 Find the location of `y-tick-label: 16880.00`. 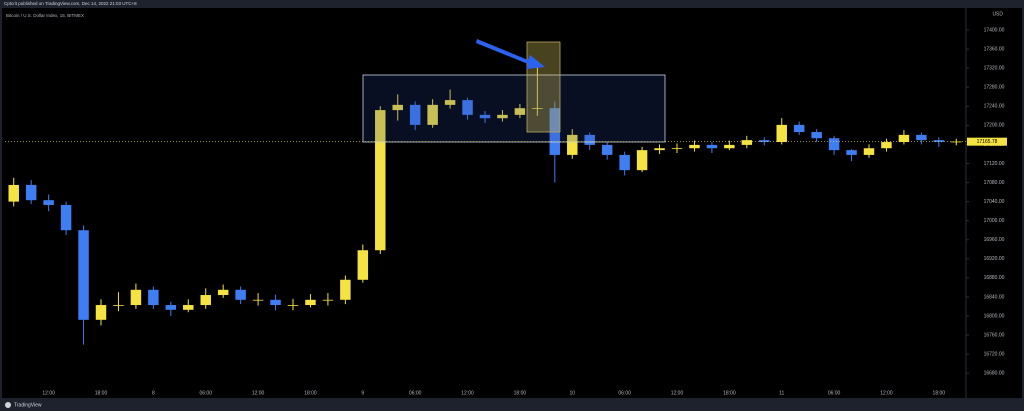

y-tick-label: 16880.00 is located at coordinates (994, 278).